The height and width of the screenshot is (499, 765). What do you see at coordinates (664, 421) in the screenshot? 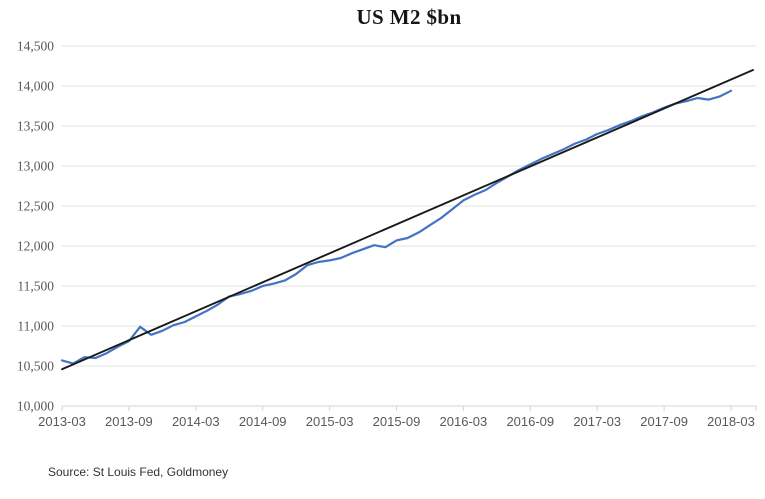
I see `x-tick-label: 2017-09` at bounding box center [664, 421].